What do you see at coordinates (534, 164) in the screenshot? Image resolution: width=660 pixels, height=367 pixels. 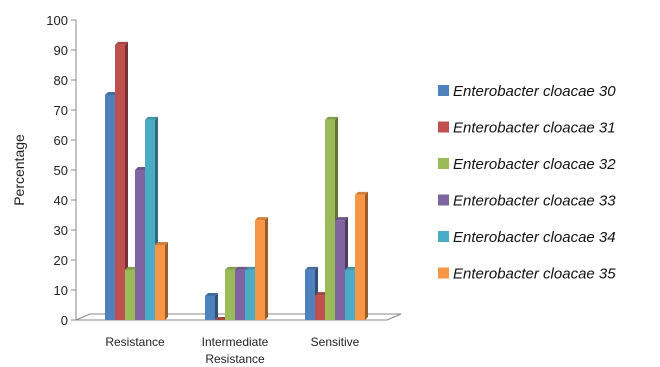 I see `legend-label: Enterobacter cloacae 32` at bounding box center [534, 164].